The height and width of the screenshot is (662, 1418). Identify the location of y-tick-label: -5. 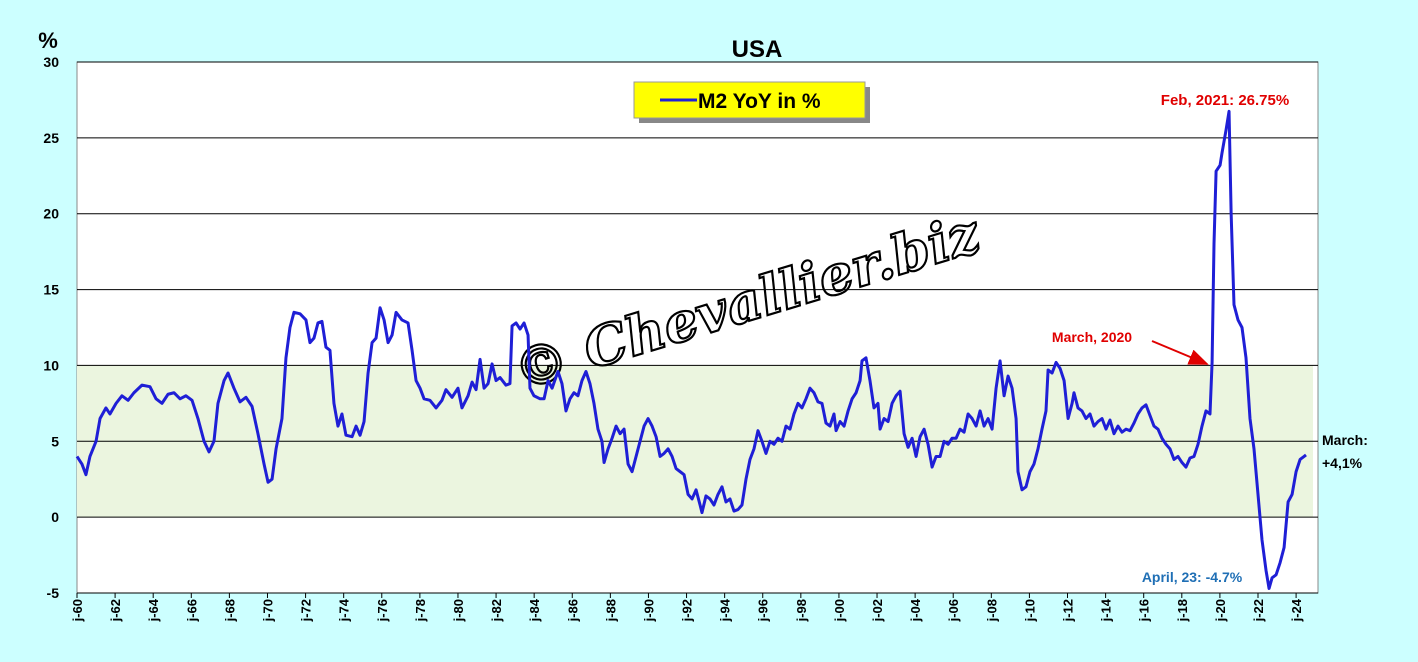
(53, 593).